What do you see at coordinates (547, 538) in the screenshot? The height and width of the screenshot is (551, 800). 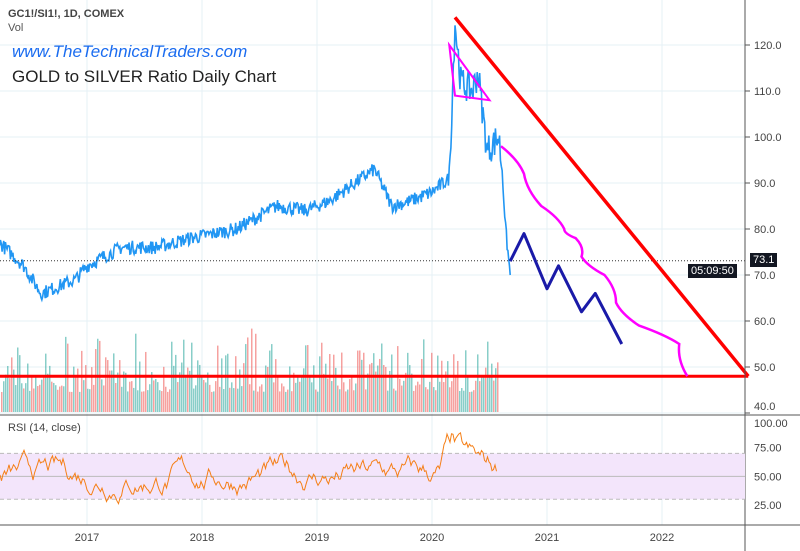 I see `x-tick-label: 2021` at bounding box center [547, 538].